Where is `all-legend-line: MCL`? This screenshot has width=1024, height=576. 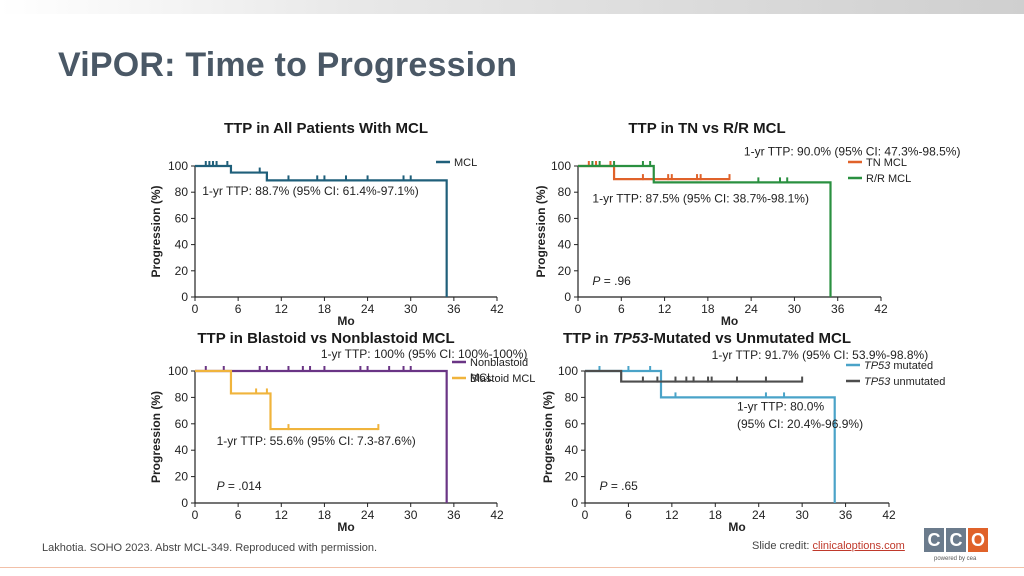
all-legend-line: MCL is located at coordinates (465, 163).